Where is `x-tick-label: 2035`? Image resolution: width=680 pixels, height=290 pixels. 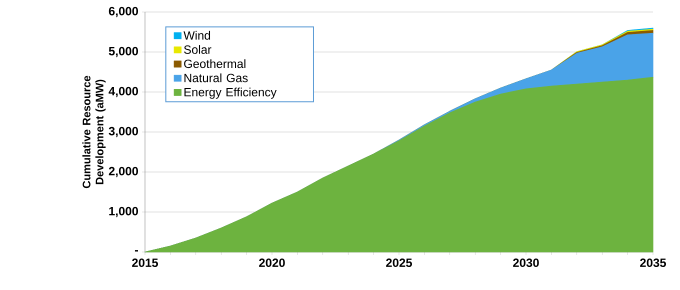 x-tick-label: 2035 is located at coordinates (653, 263).